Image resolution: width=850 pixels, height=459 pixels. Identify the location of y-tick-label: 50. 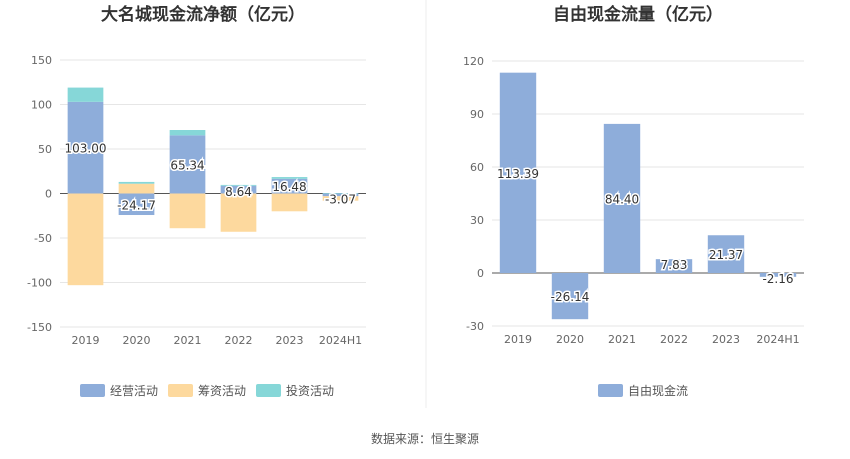
(45, 149).